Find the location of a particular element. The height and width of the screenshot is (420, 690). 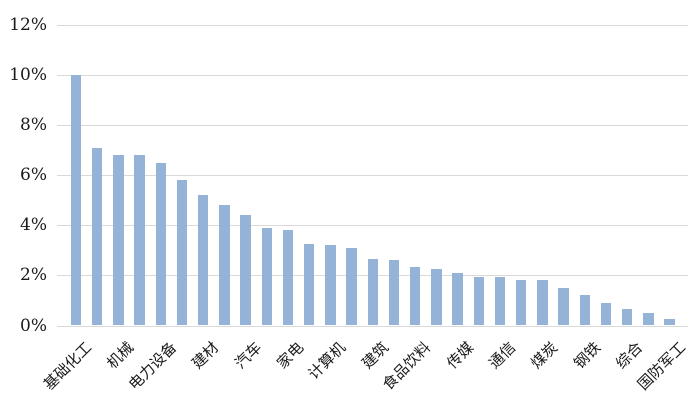

x-category-label: 通信 is located at coordinates (502, 355).